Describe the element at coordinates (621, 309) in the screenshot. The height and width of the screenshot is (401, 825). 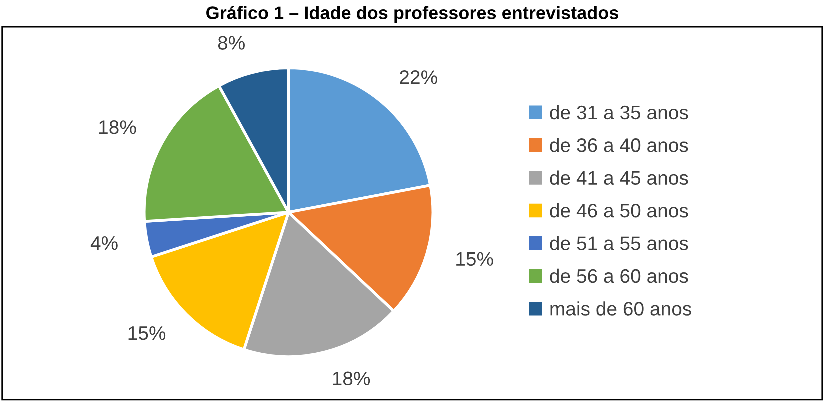
I see `legend-label: mais de 60 anos` at that location.